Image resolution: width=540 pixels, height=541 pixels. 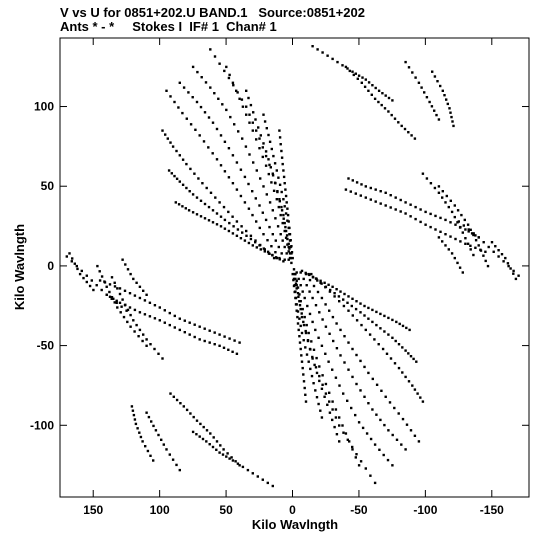 What do you see at coordinates (492, 510) in the screenshot?
I see `x-tick-label: -150` at bounding box center [492, 510].